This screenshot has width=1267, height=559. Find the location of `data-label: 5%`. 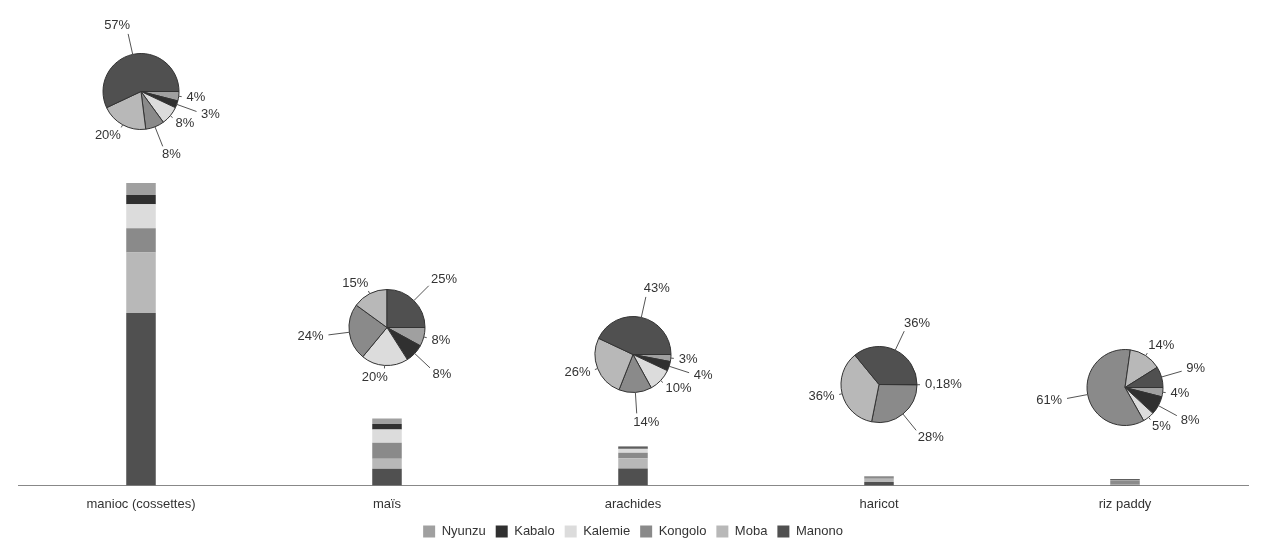

data-label: 5% is located at coordinates (1162, 426).